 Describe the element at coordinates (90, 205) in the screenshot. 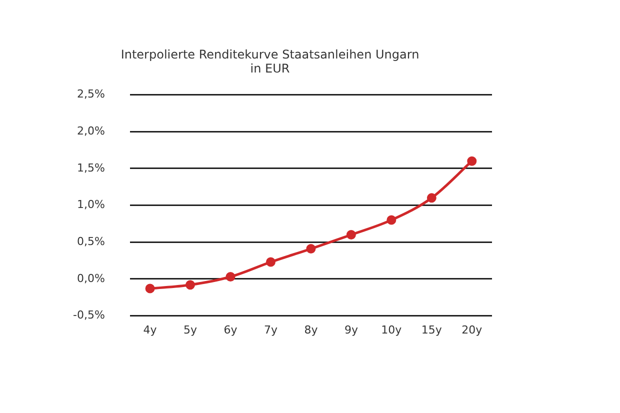

I see `y-tick-label: 1,0%` at that location.